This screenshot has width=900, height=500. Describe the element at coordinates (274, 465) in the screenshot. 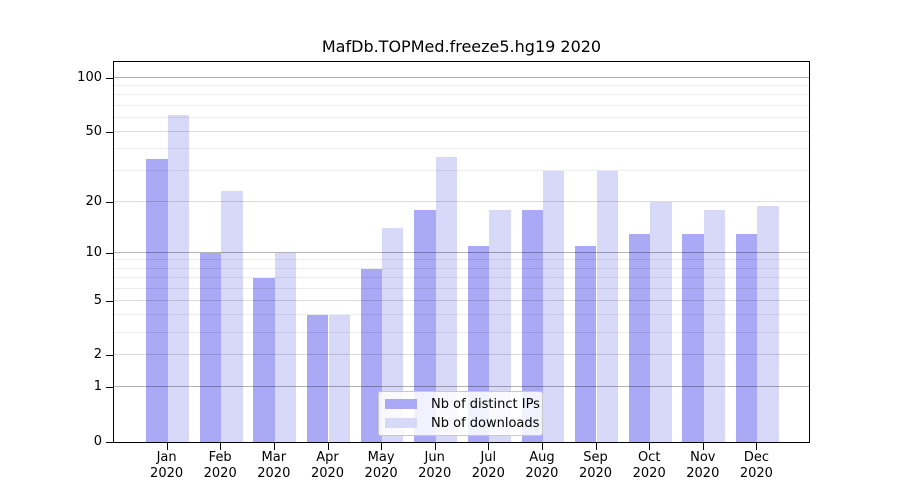

I see `x-tick-label-mar: Mar 2020` at that location.